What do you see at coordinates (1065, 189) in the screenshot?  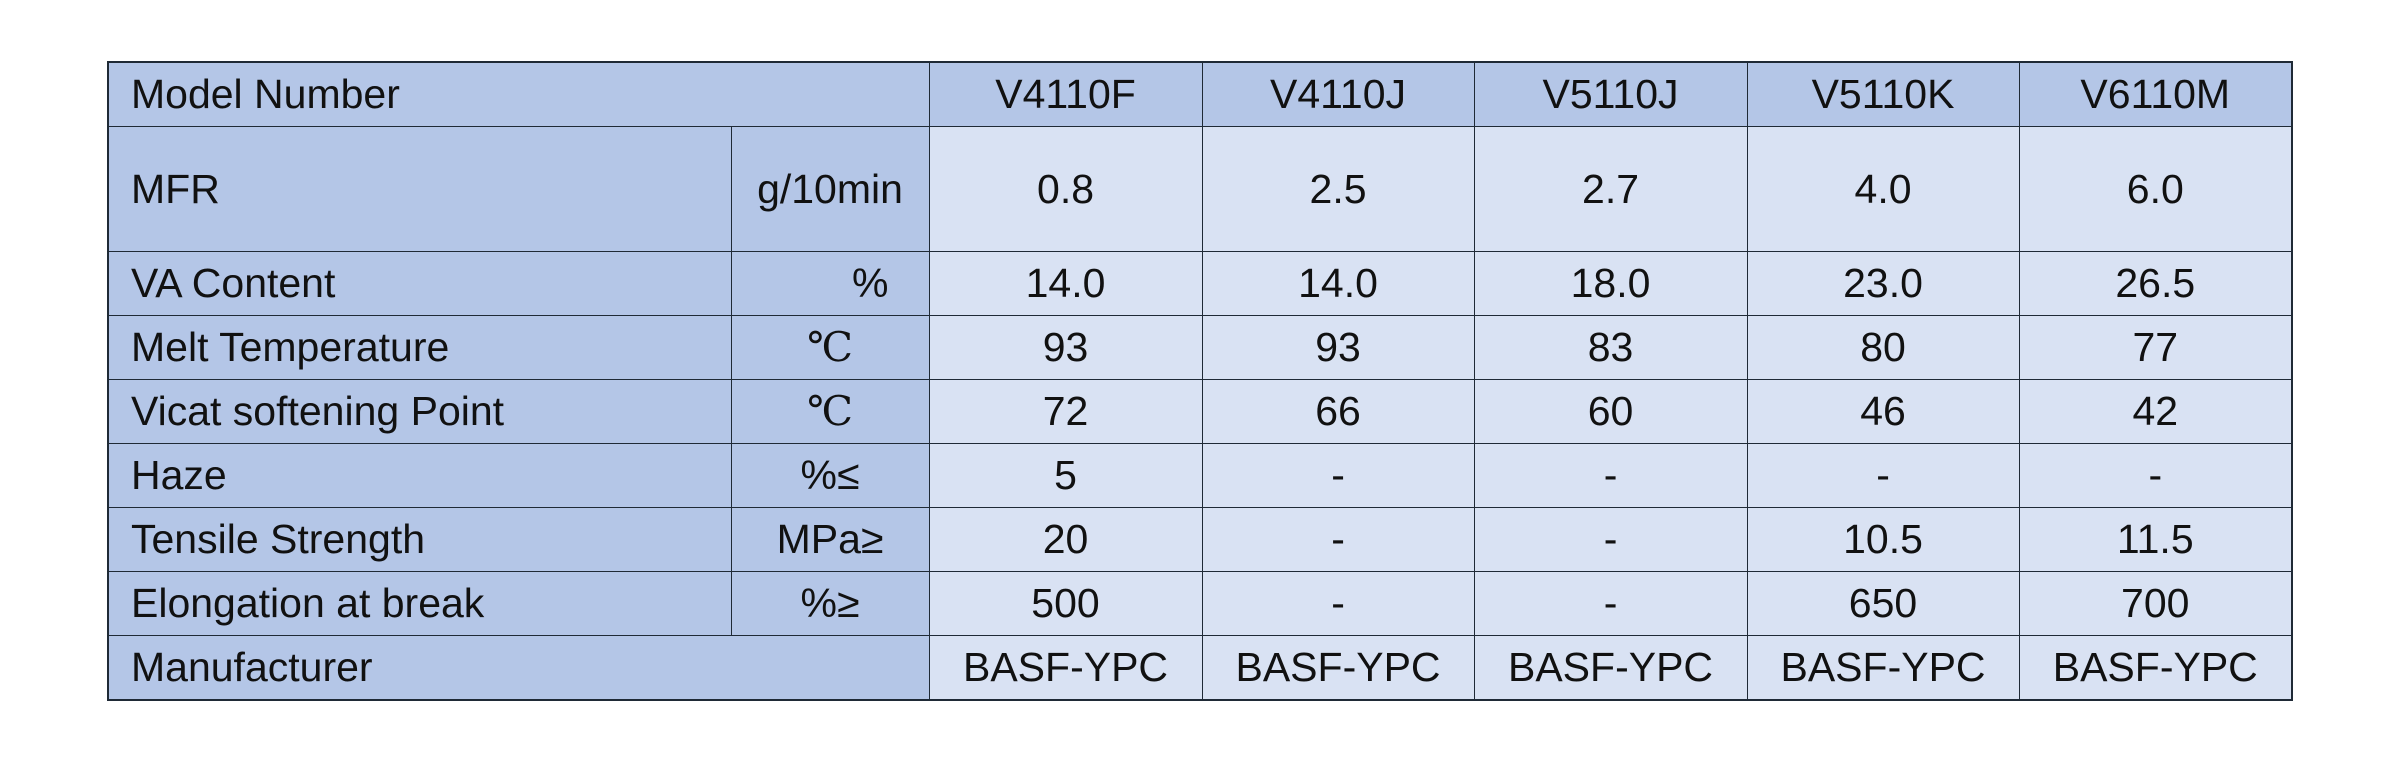 I see `value-cell: 0.8` at bounding box center [1065, 189].